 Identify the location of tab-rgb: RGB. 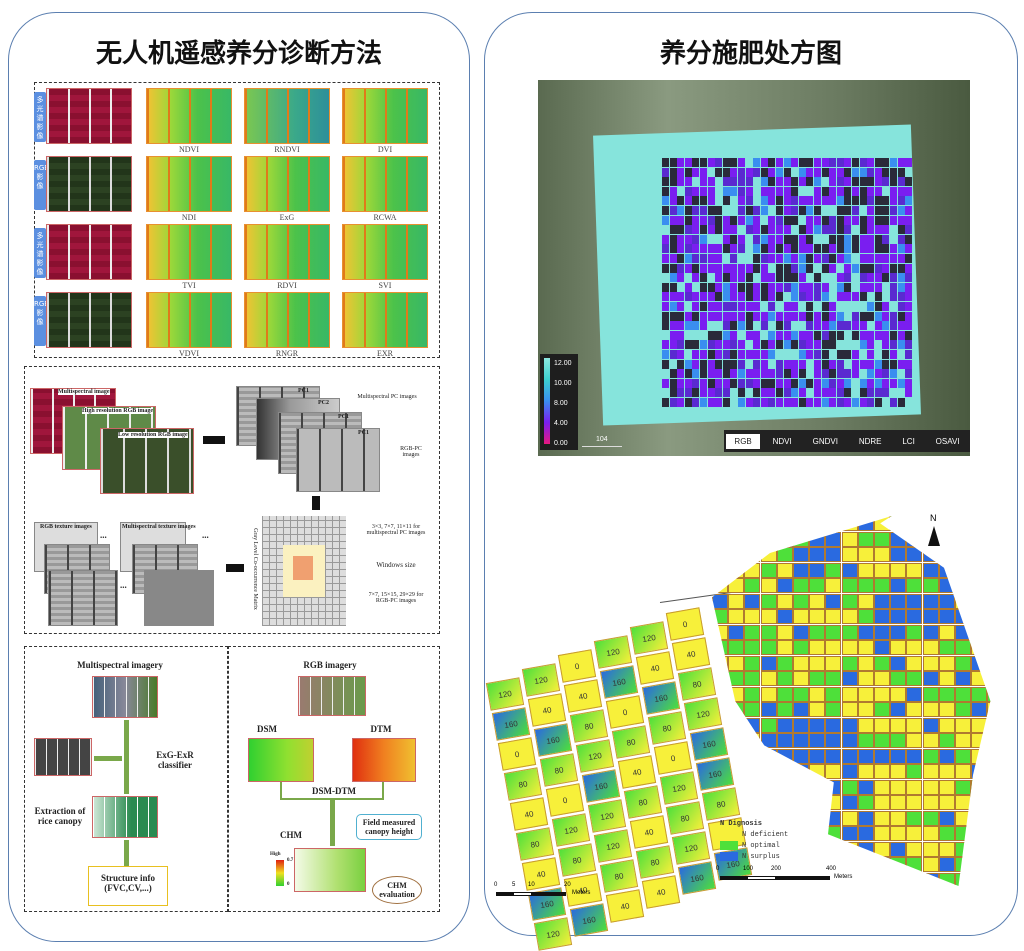
(743, 441).